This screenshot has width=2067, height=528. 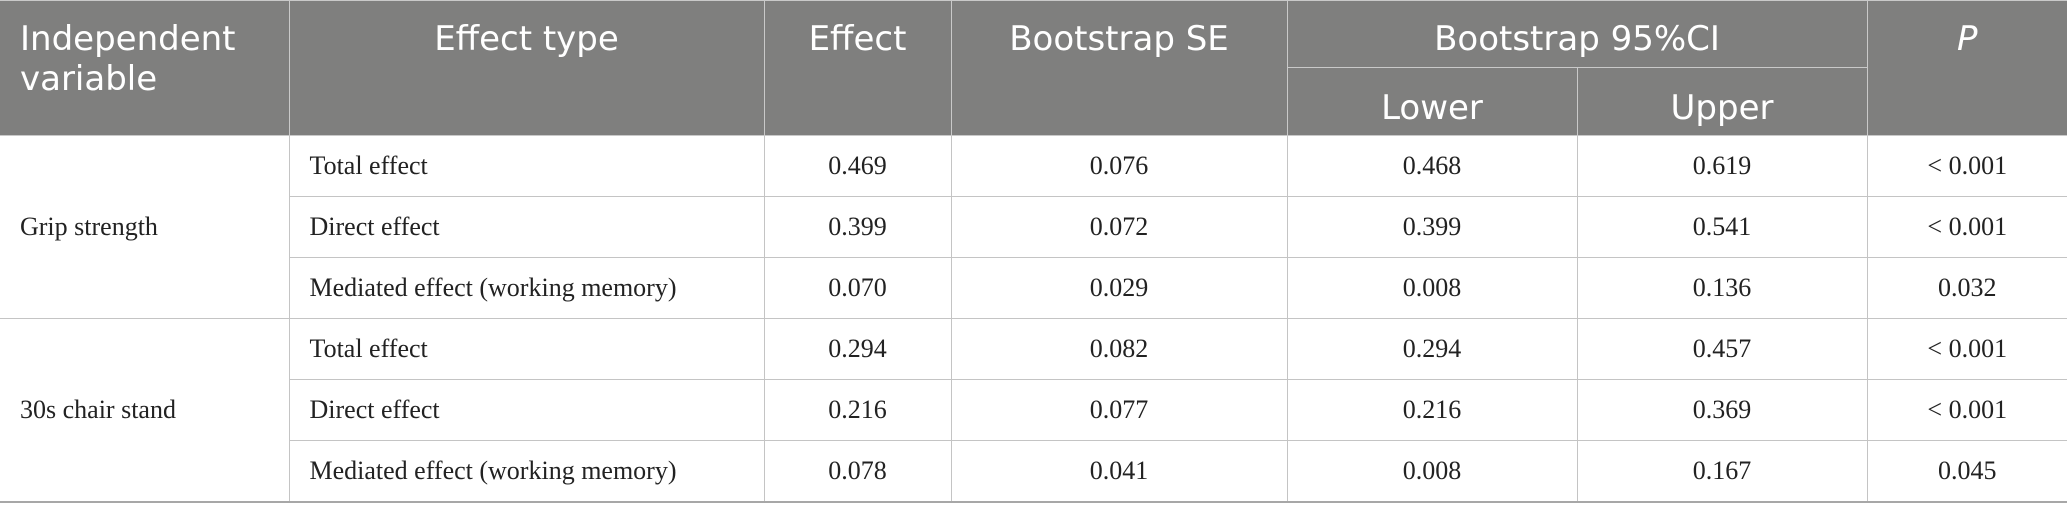 What do you see at coordinates (526, 68) in the screenshot?
I see `header-effect-type: Effect type` at bounding box center [526, 68].